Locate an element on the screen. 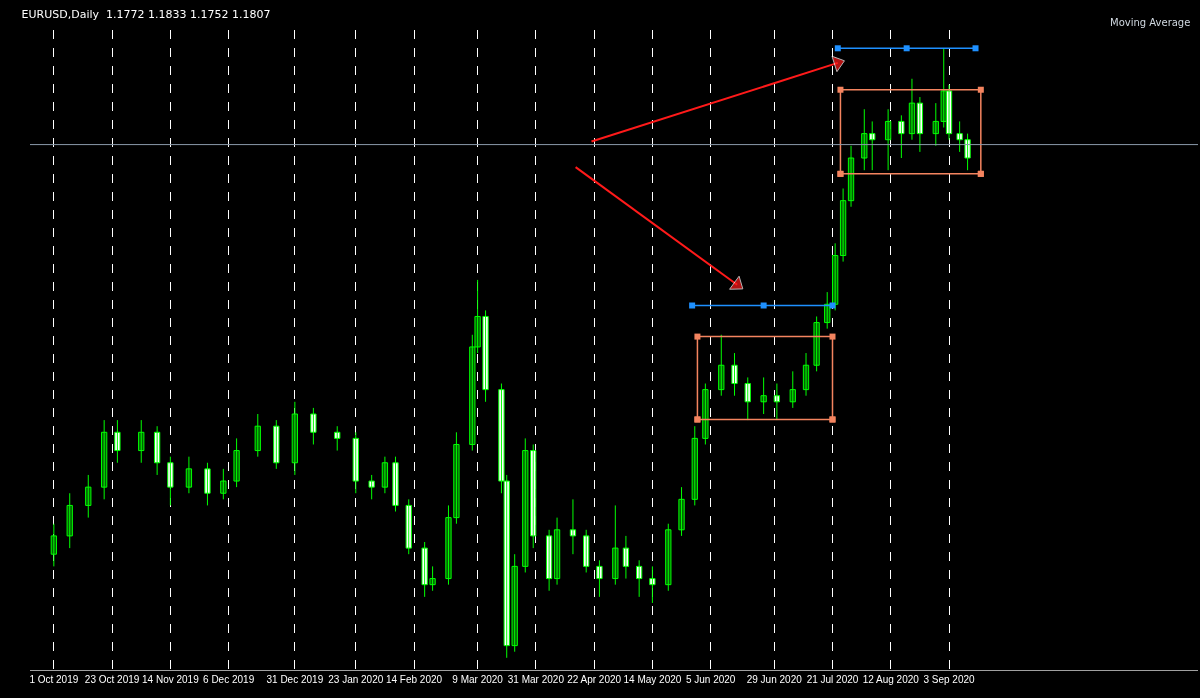 The image size is (1200, 698). x-tick-label: 1 Oct 2019 is located at coordinates (54, 679).